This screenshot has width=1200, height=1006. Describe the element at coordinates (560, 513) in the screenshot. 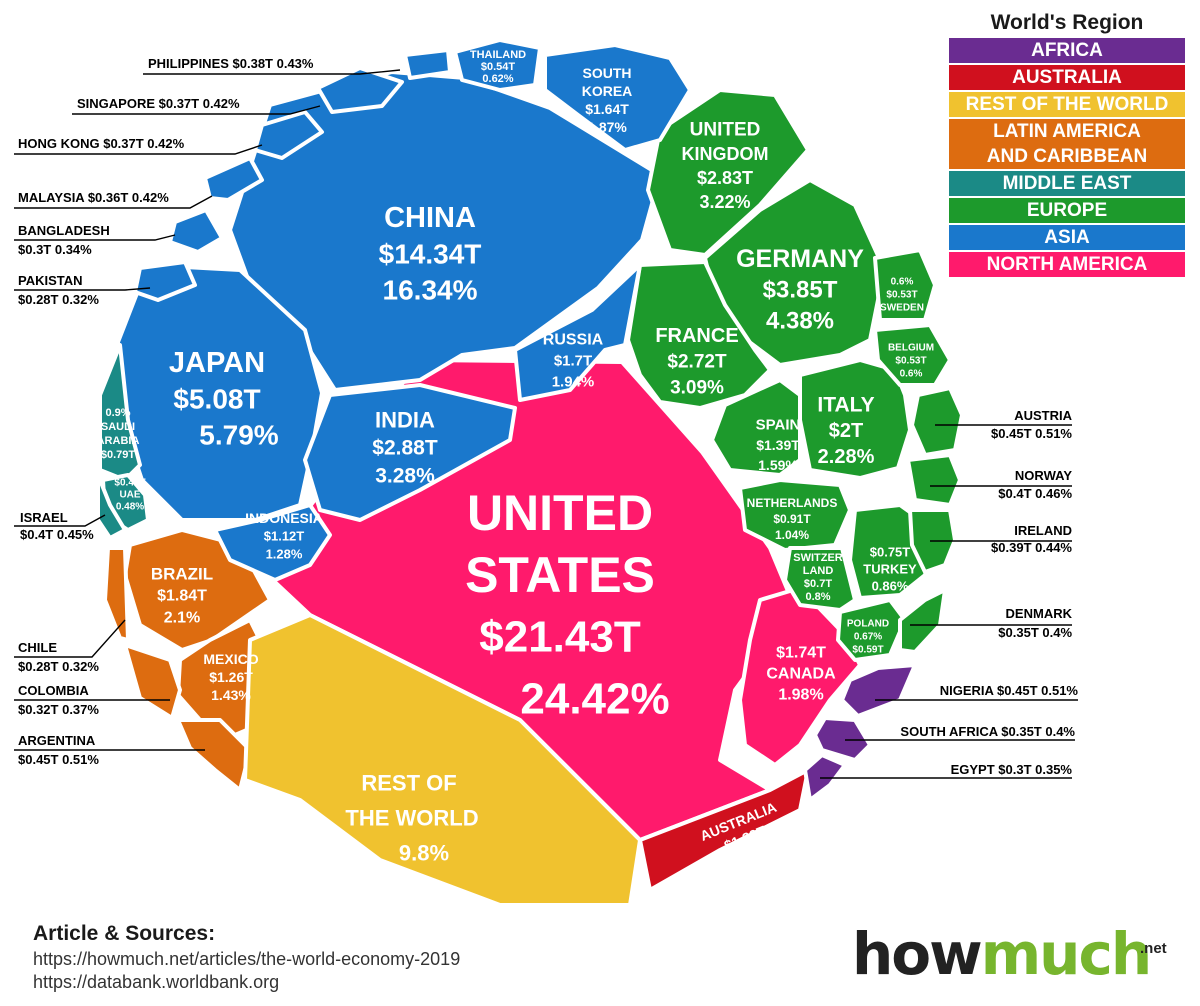

I see `label-united-states-0: UNITED` at that location.